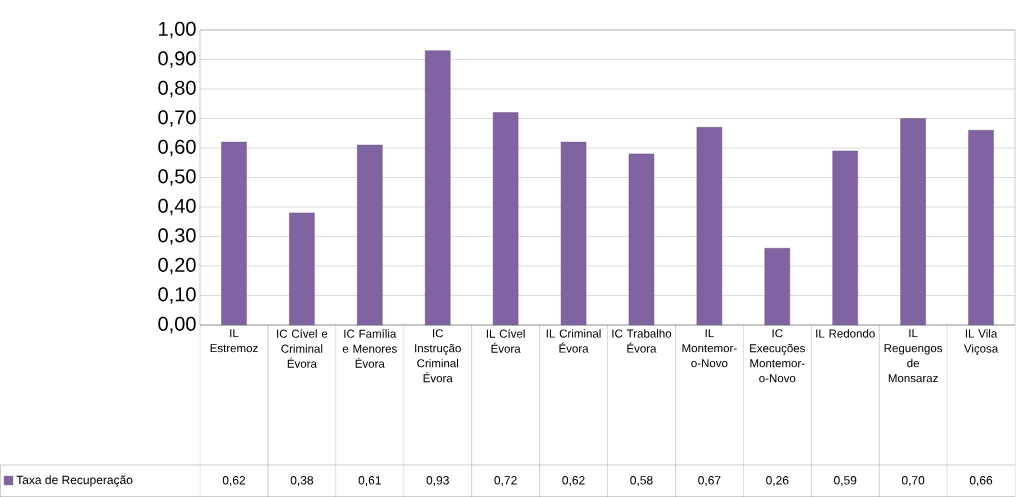 This screenshot has width=1031, height=497. I want to click on x-tick-label: IC Execuções Montemor-o-Novo, so click(777, 356).